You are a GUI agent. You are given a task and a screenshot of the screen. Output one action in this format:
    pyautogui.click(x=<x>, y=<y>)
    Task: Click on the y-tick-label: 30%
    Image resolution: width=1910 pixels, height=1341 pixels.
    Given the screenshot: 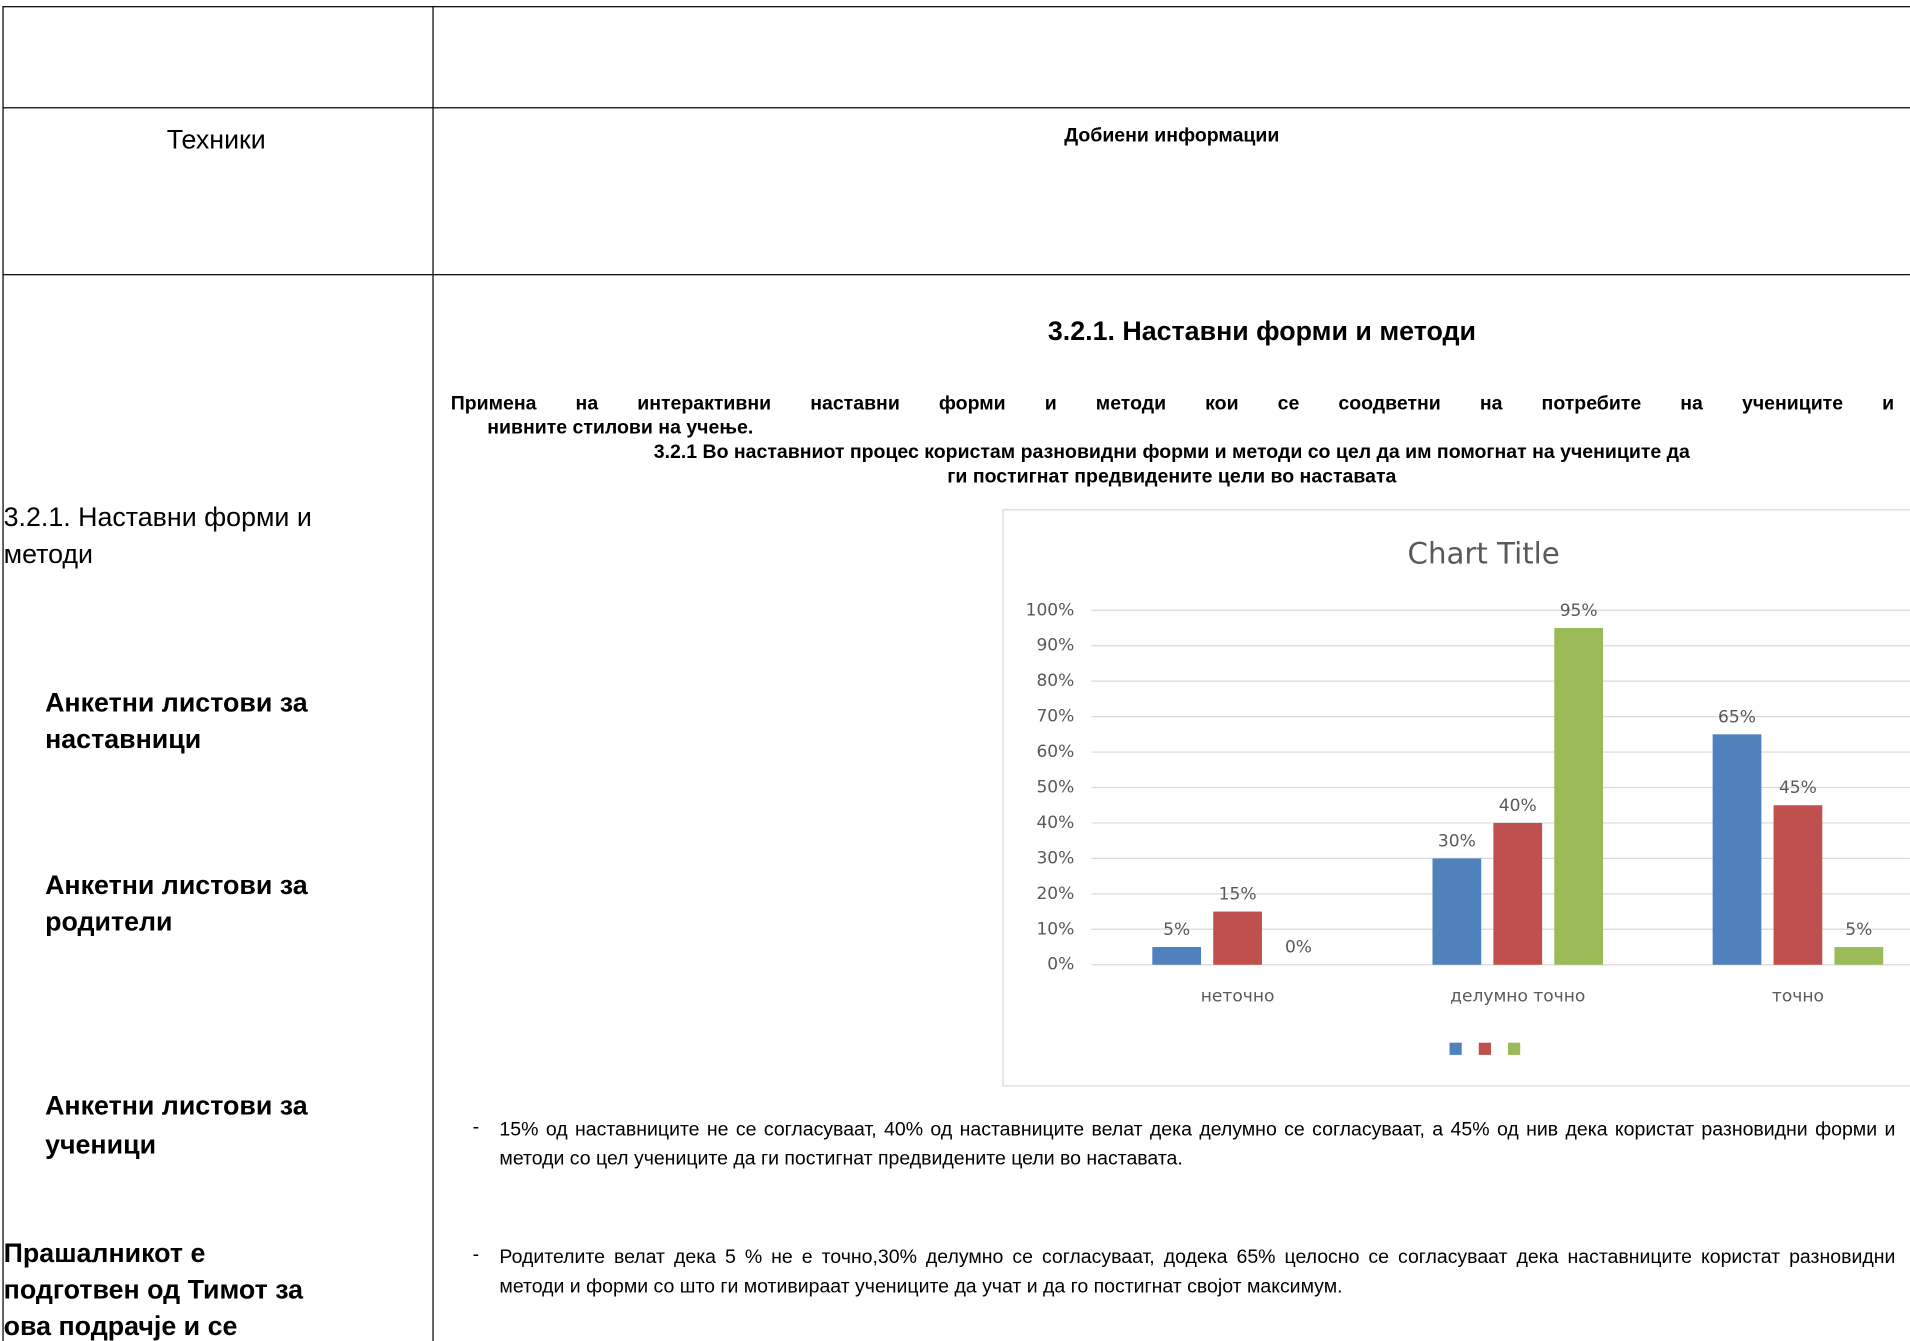 What is the action you would take?
    pyautogui.click(x=1055, y=858)
    